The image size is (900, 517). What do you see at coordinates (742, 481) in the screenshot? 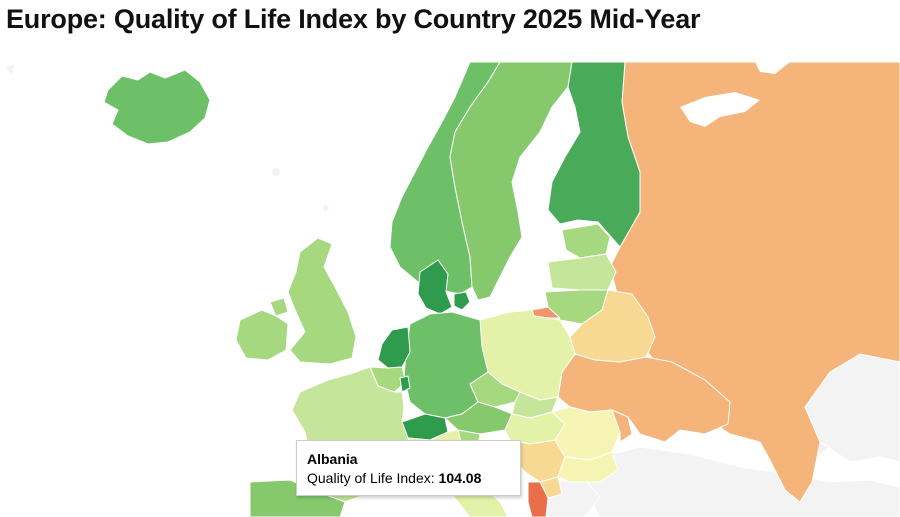
I see `no-data-region-turkey` at bounding box center [742, 481].